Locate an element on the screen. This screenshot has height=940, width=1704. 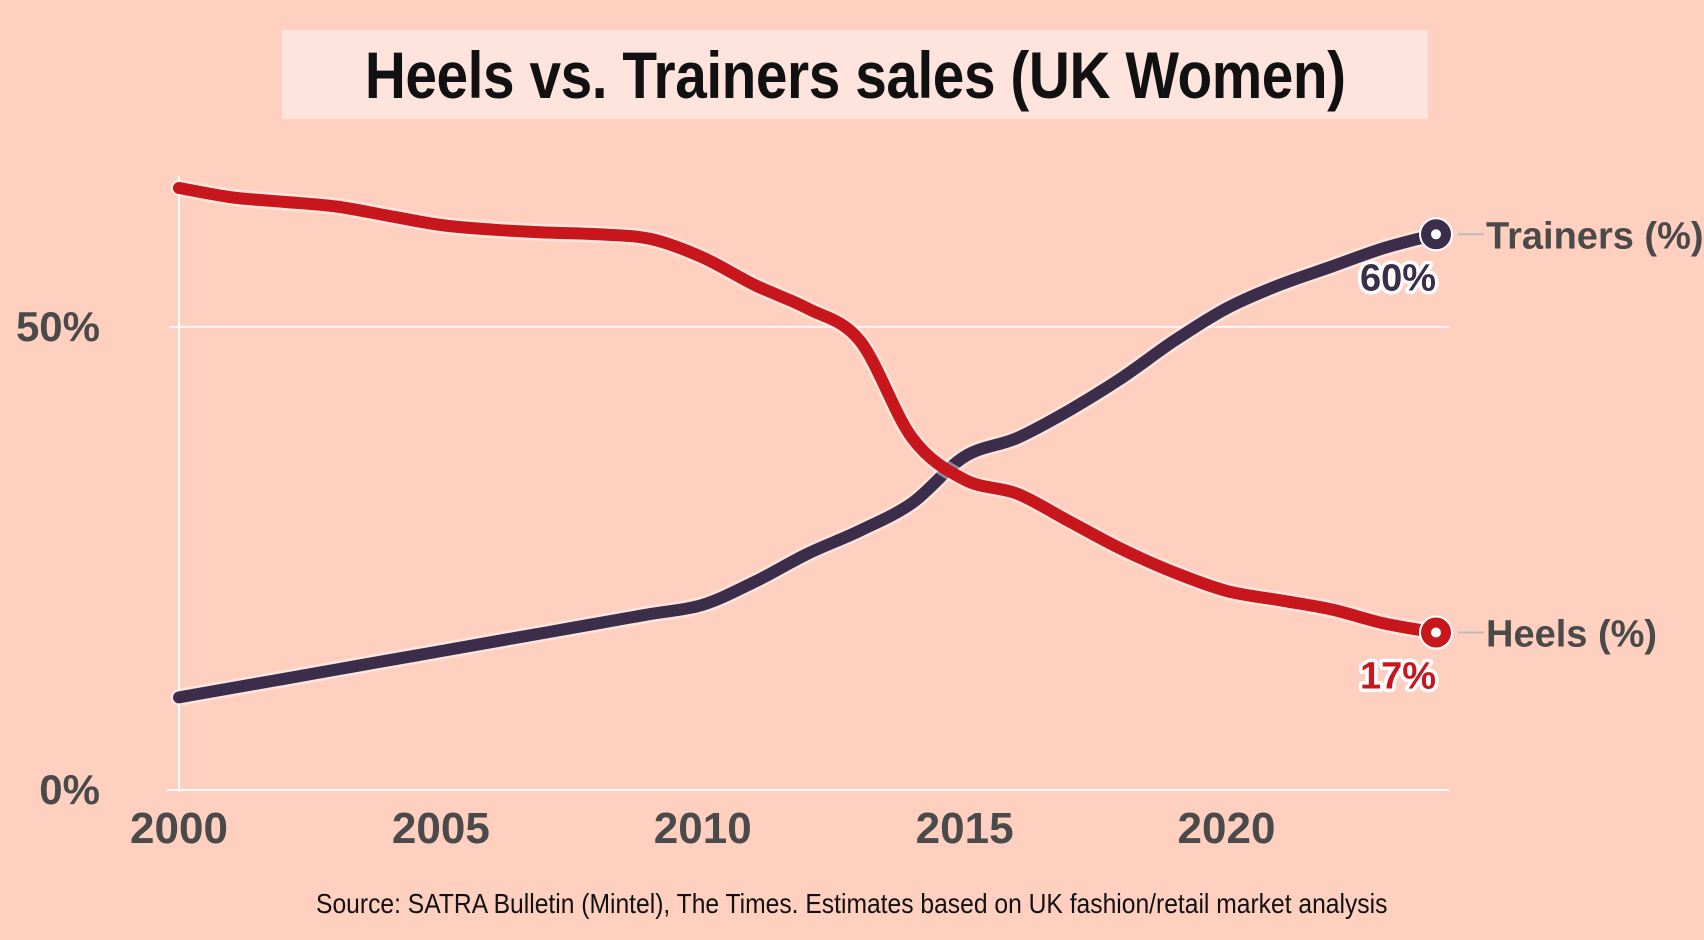
x-tick-label-2005: 2005 is located at coordinates (441, 828).